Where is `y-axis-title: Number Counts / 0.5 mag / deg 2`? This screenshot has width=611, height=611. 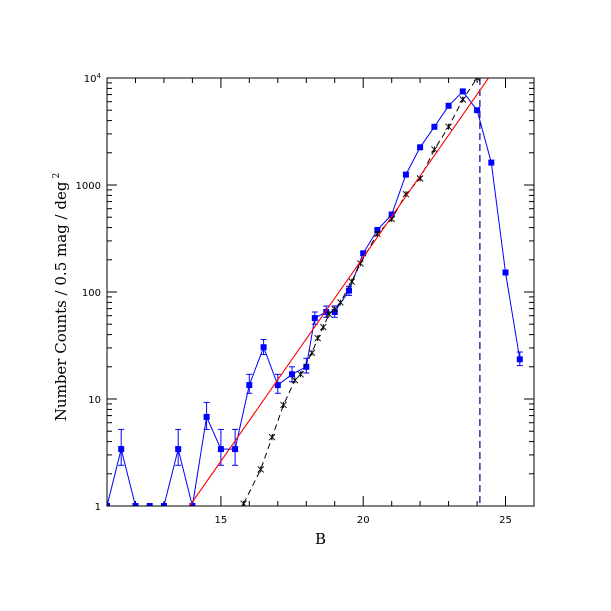
y-axis-title: Number Counts / 0.5 mag / deg 2 is located at coordinates (61, 297).